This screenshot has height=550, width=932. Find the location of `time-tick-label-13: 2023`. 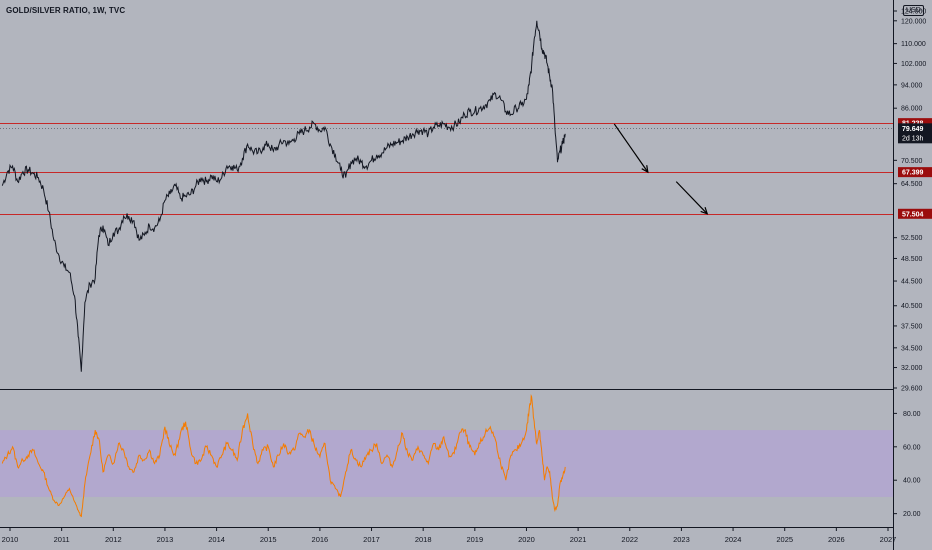

time-tick-label-13: 2023 is located at coordinates (681, 539).